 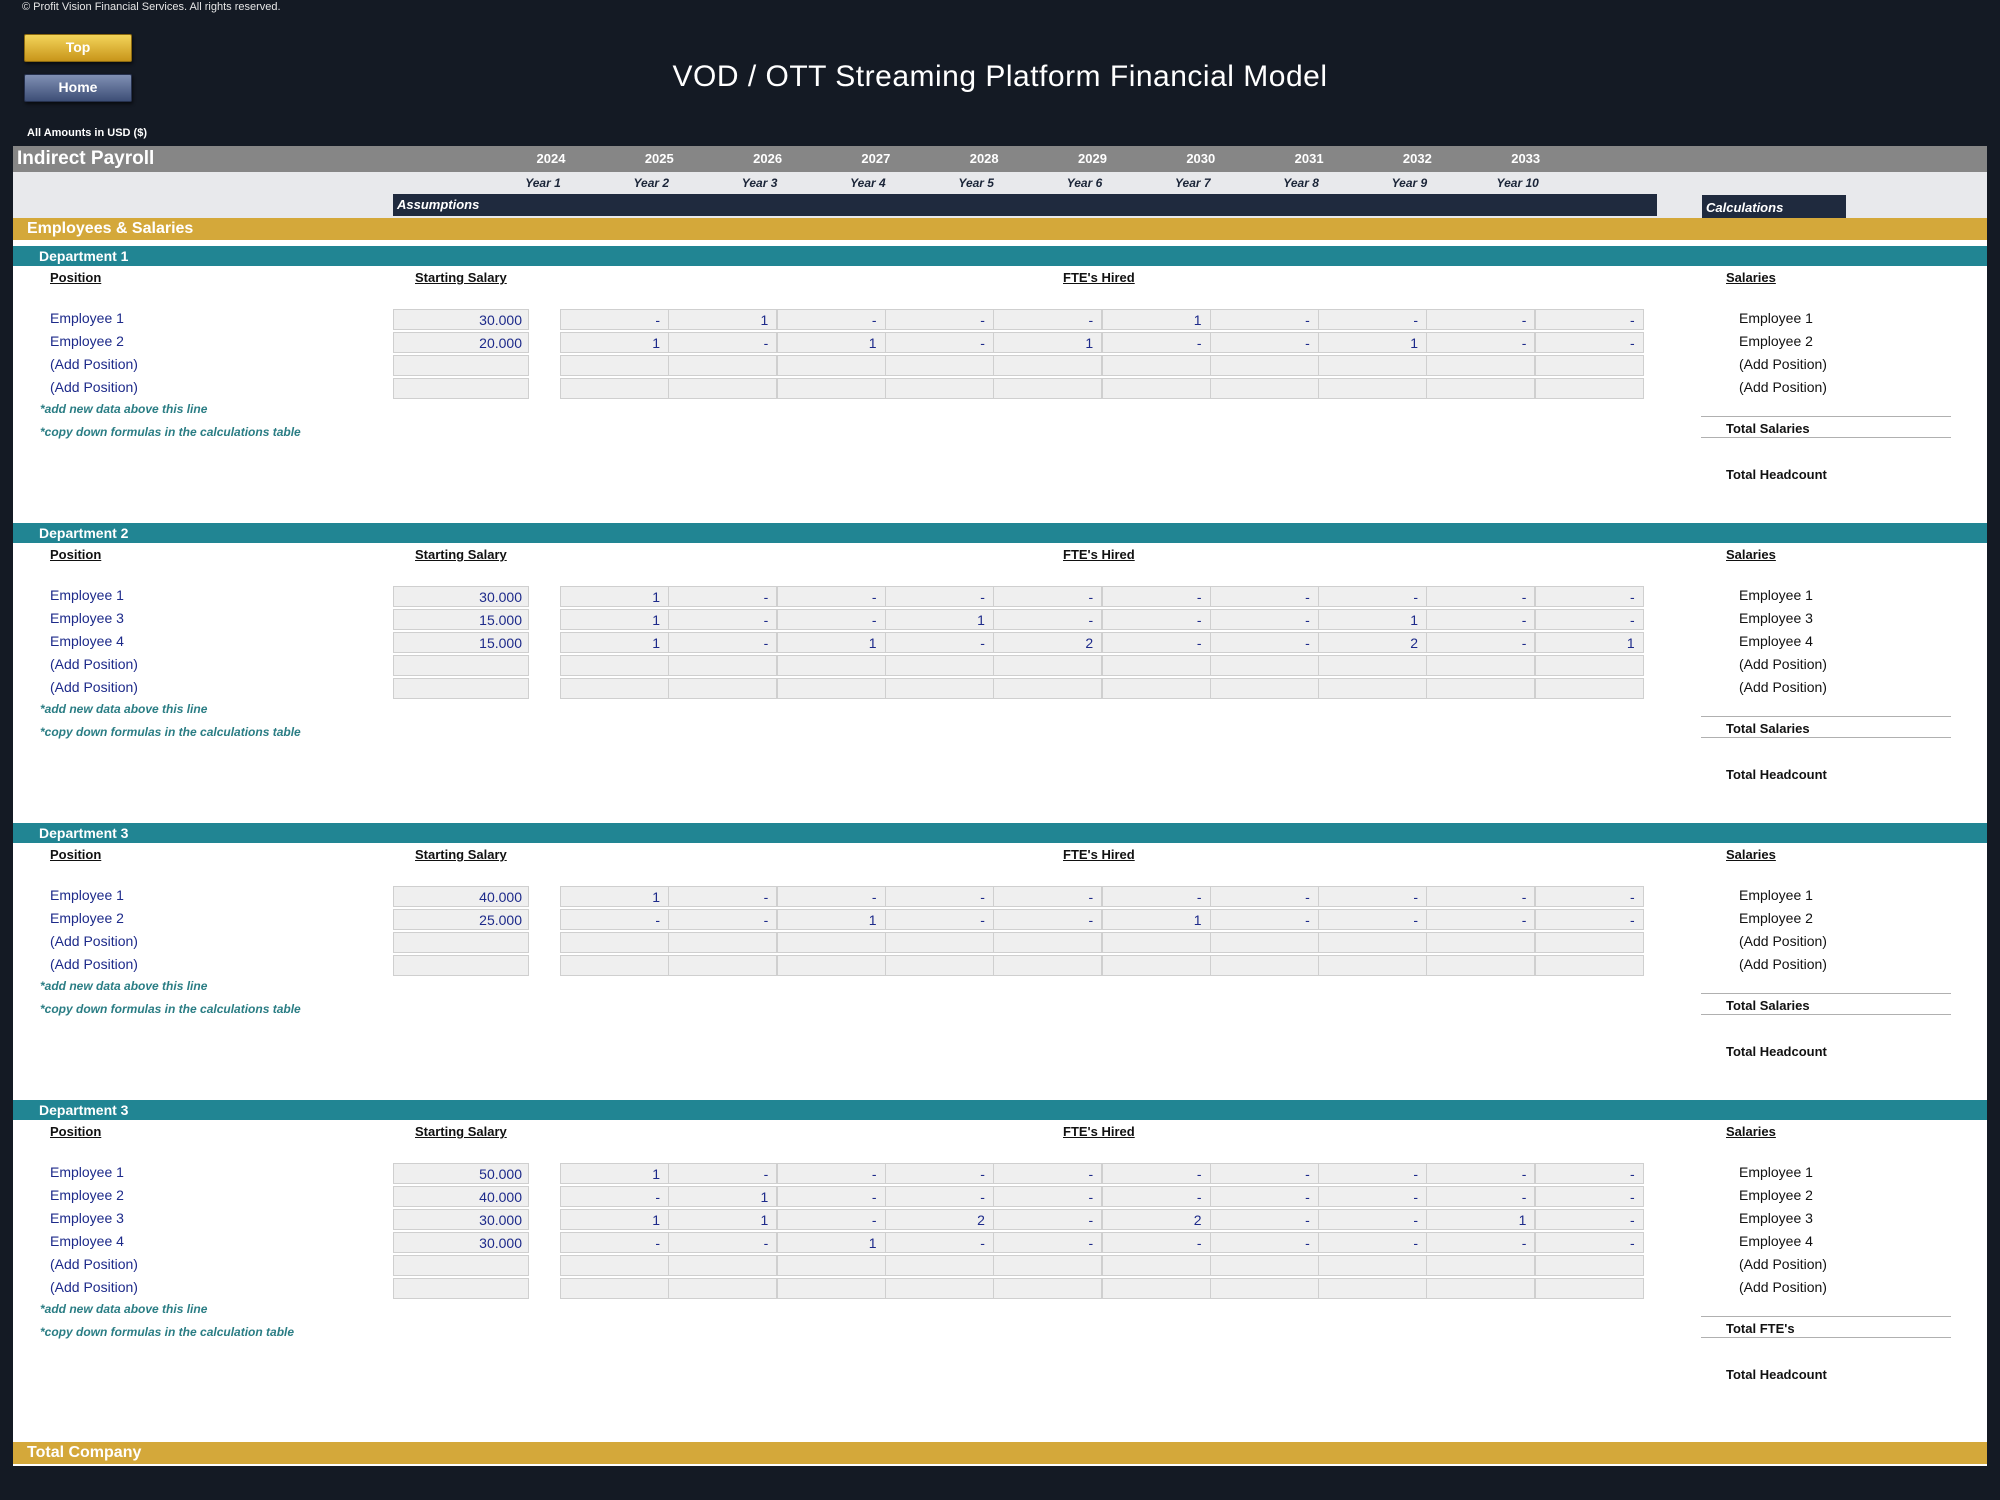 I want to click on starting-salary-cell: 50.000, so click(x=461, y=1173).